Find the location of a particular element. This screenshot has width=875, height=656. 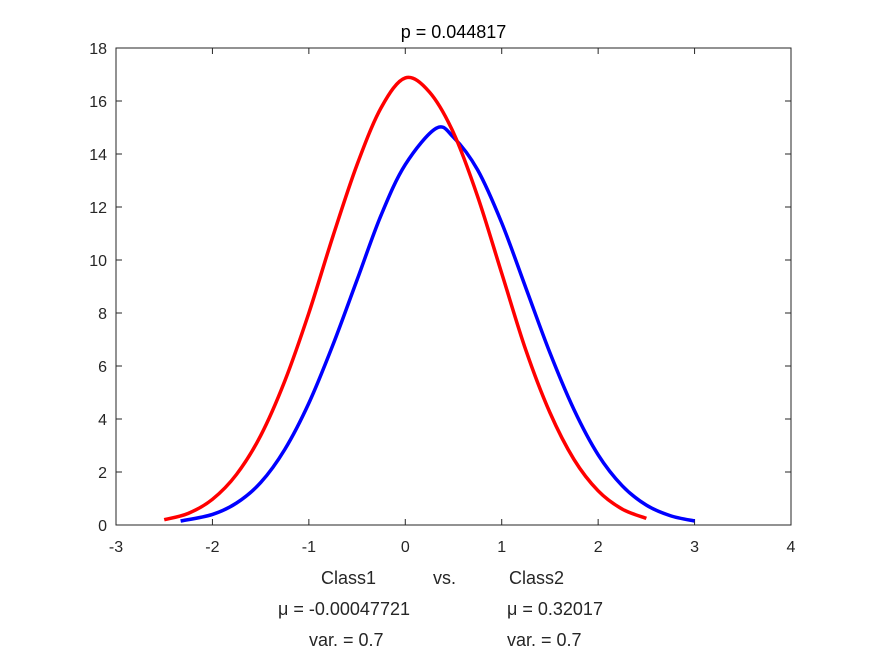

y-tick-label: 8 is located at coordinates (102, 314).